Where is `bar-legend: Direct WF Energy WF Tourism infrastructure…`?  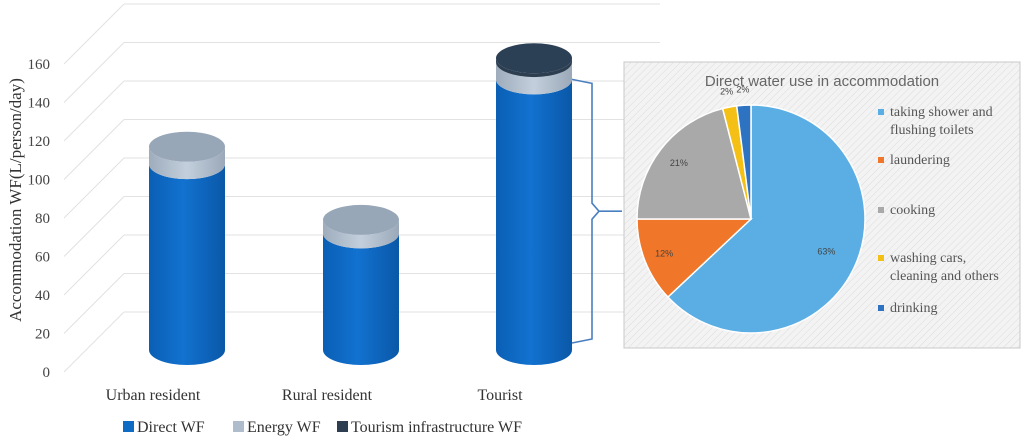 bar-legend: Direct WF Energy WF Tourism infrastructure… is located at coordinates (322, 427).